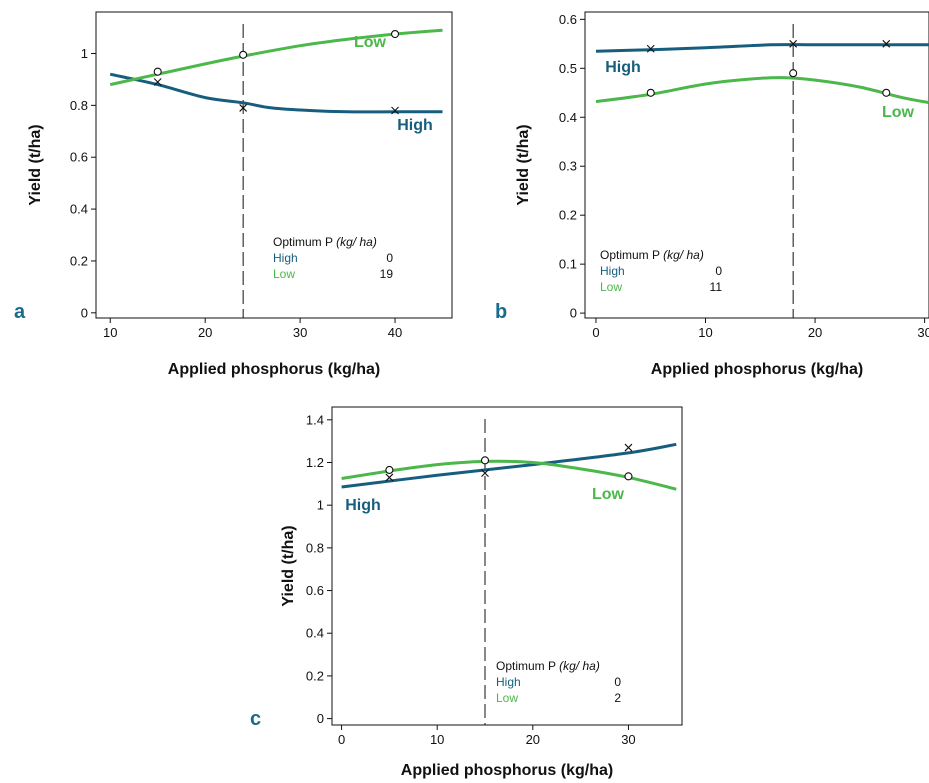 This screenshot has height=783, width=929. I want to click on panel-c-y-tick-label: 1.2, so click(315, 462).